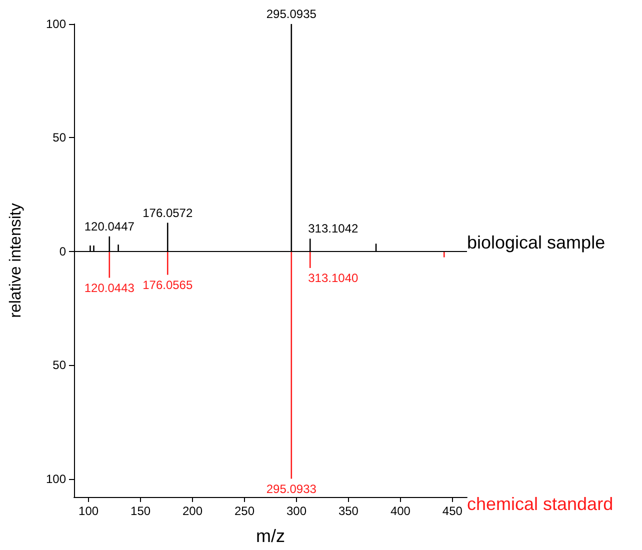 The height and width of the screenshot is (550, 642). Describe the element at coordinates (400, 511) in the screenshot. I see `x-tick-label: 400` at that location.